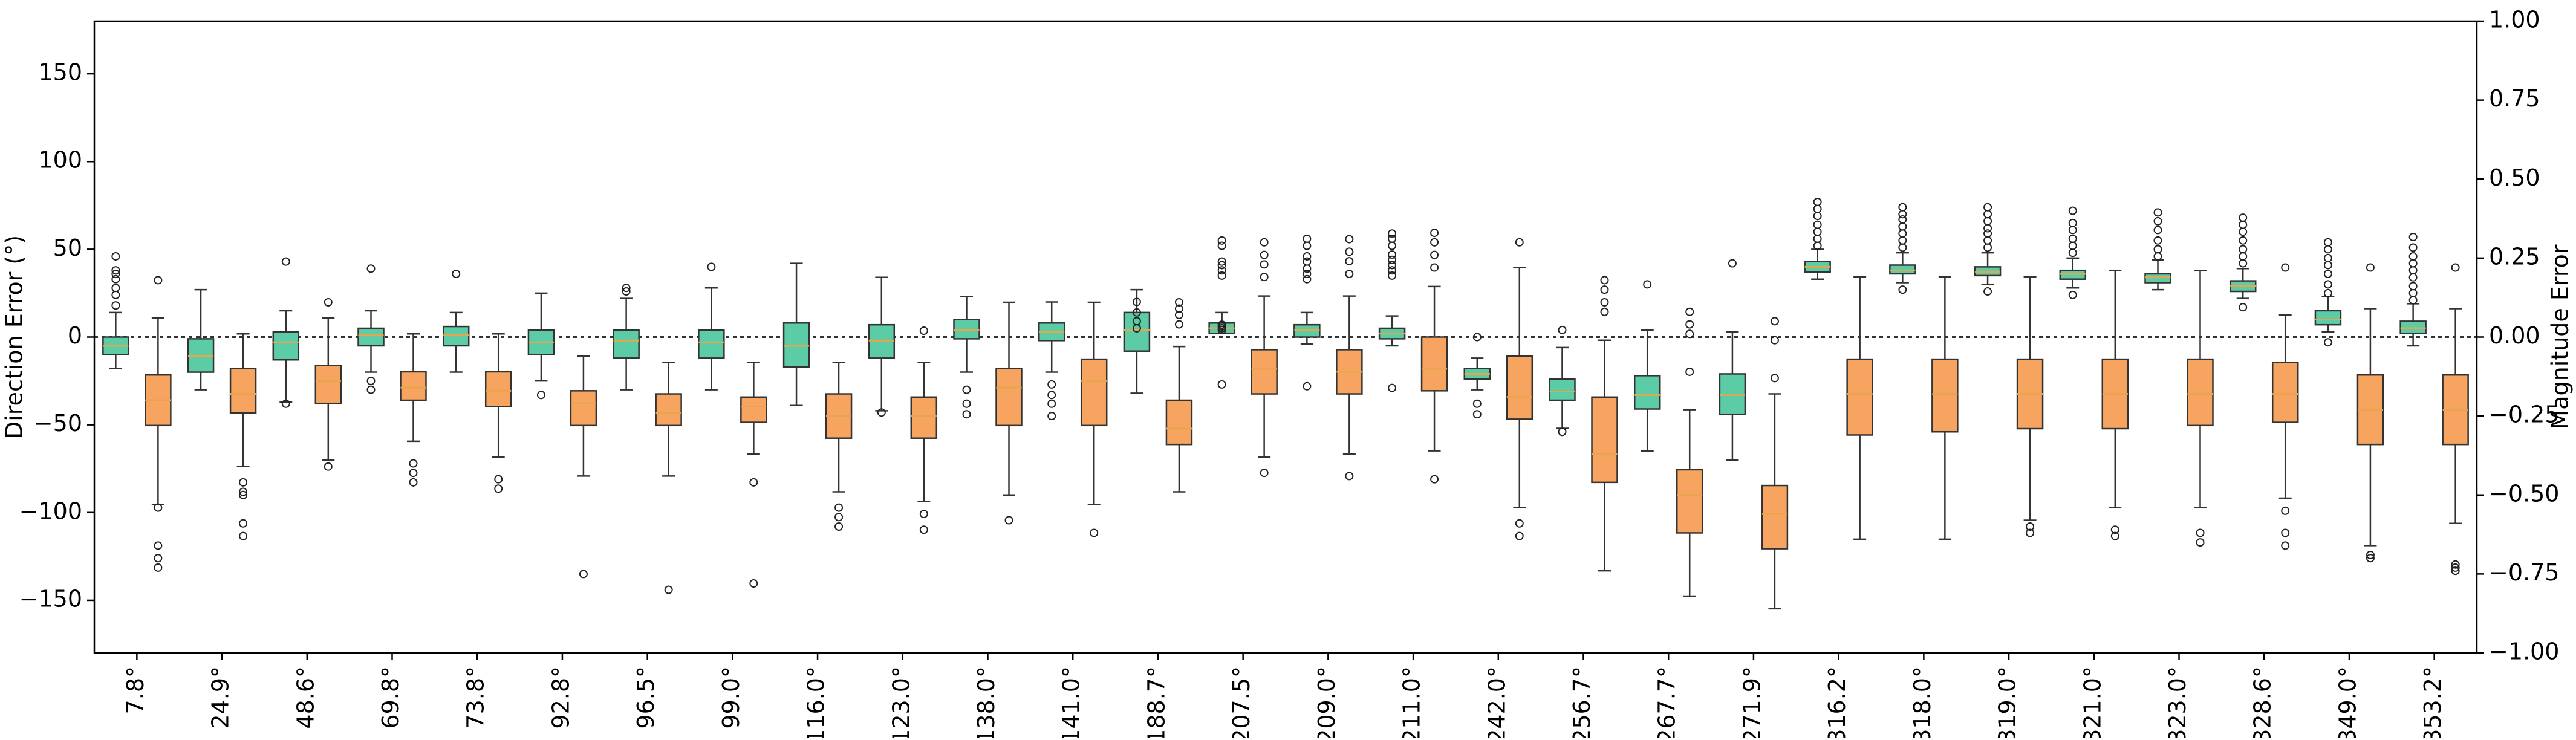 The width and height of the screenshot is (2576, 740). What do you see at coordinates (60, 160) in the screenshot?
I see `y-tick-label: 100` at bounding box center [60, 160].